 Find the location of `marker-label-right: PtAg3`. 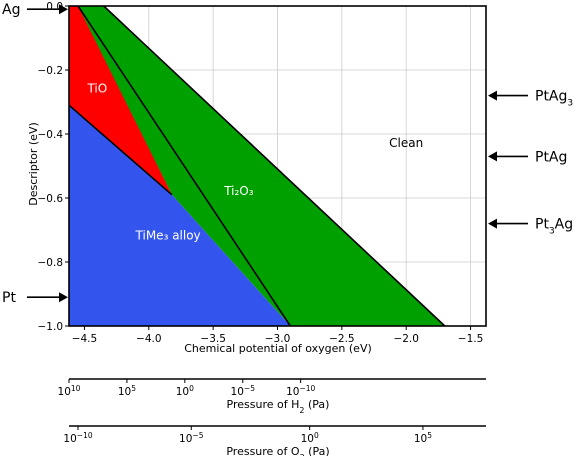

marker-label-right: PtAg3 is located at coordinates (554, 99).